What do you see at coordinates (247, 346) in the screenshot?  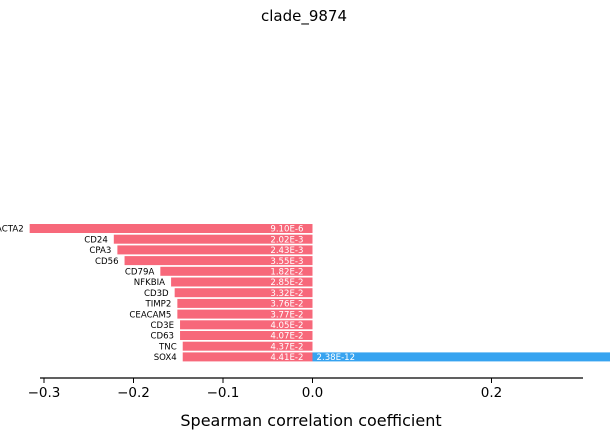 I see `bar-tnc` at bounding box center [247, 346].